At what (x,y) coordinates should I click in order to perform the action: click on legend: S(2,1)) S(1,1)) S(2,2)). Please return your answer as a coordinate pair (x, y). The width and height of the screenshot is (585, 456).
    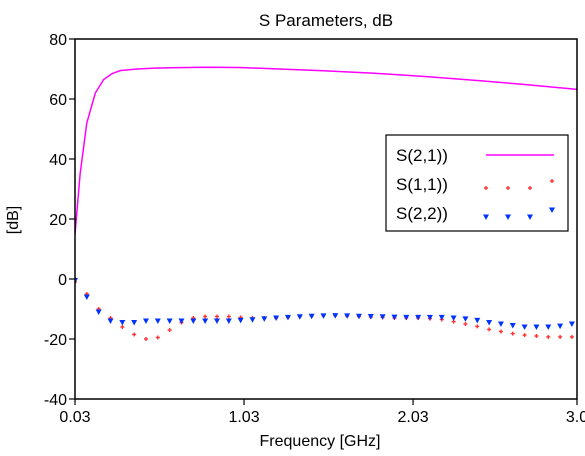
    Looking at the image, I should click on (477, 183).